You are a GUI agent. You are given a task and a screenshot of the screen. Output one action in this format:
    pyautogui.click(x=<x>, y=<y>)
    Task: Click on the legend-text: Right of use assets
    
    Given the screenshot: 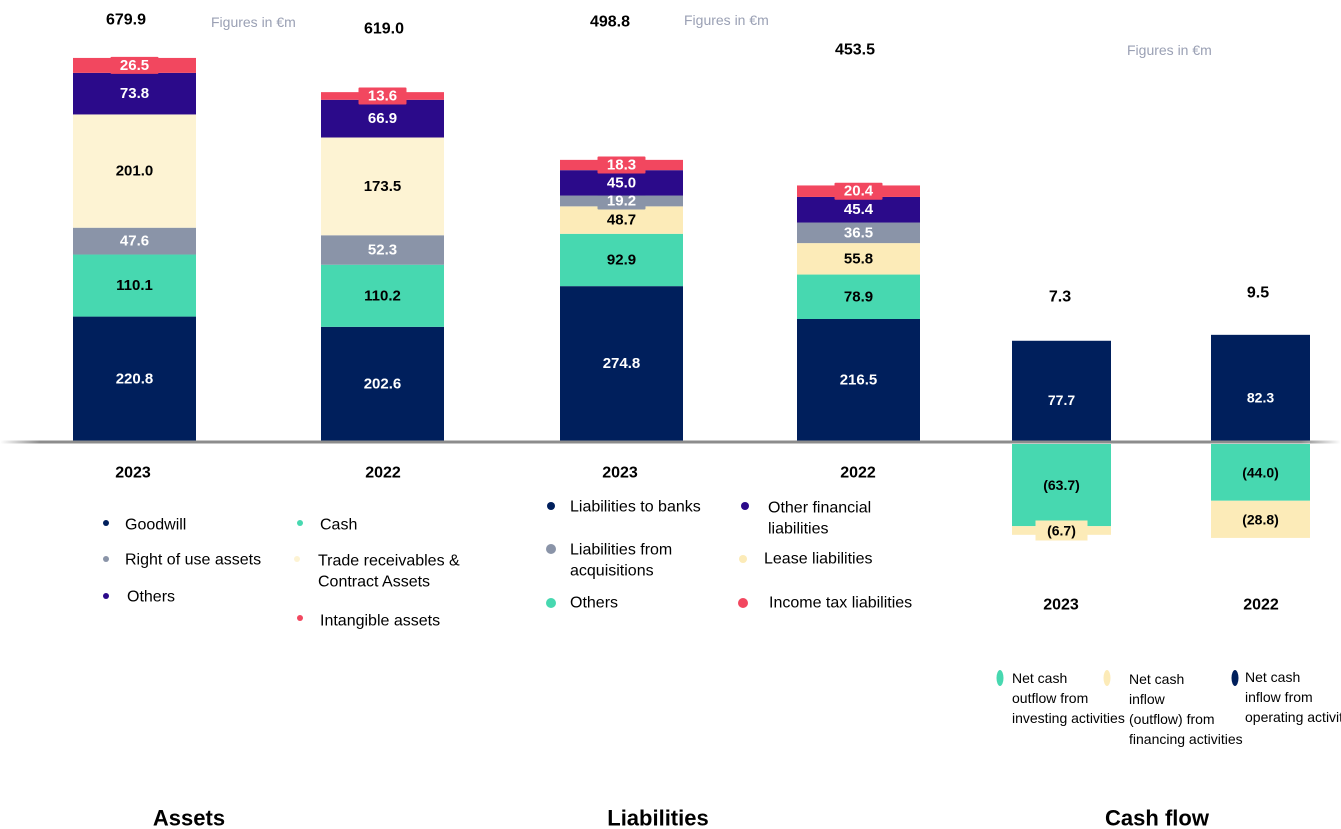 What is the action you would take?
    pyautogui.click(x=193, y=560)
    